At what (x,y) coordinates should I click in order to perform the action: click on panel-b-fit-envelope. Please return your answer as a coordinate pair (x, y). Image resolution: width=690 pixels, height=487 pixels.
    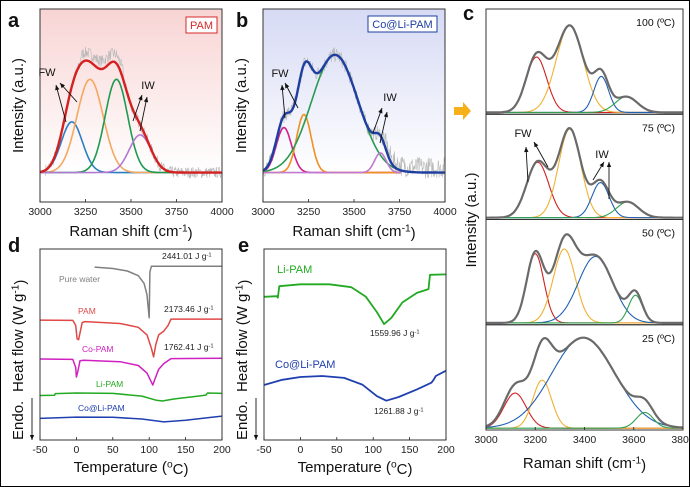
    Looking at the image, I should click on (354, 113).